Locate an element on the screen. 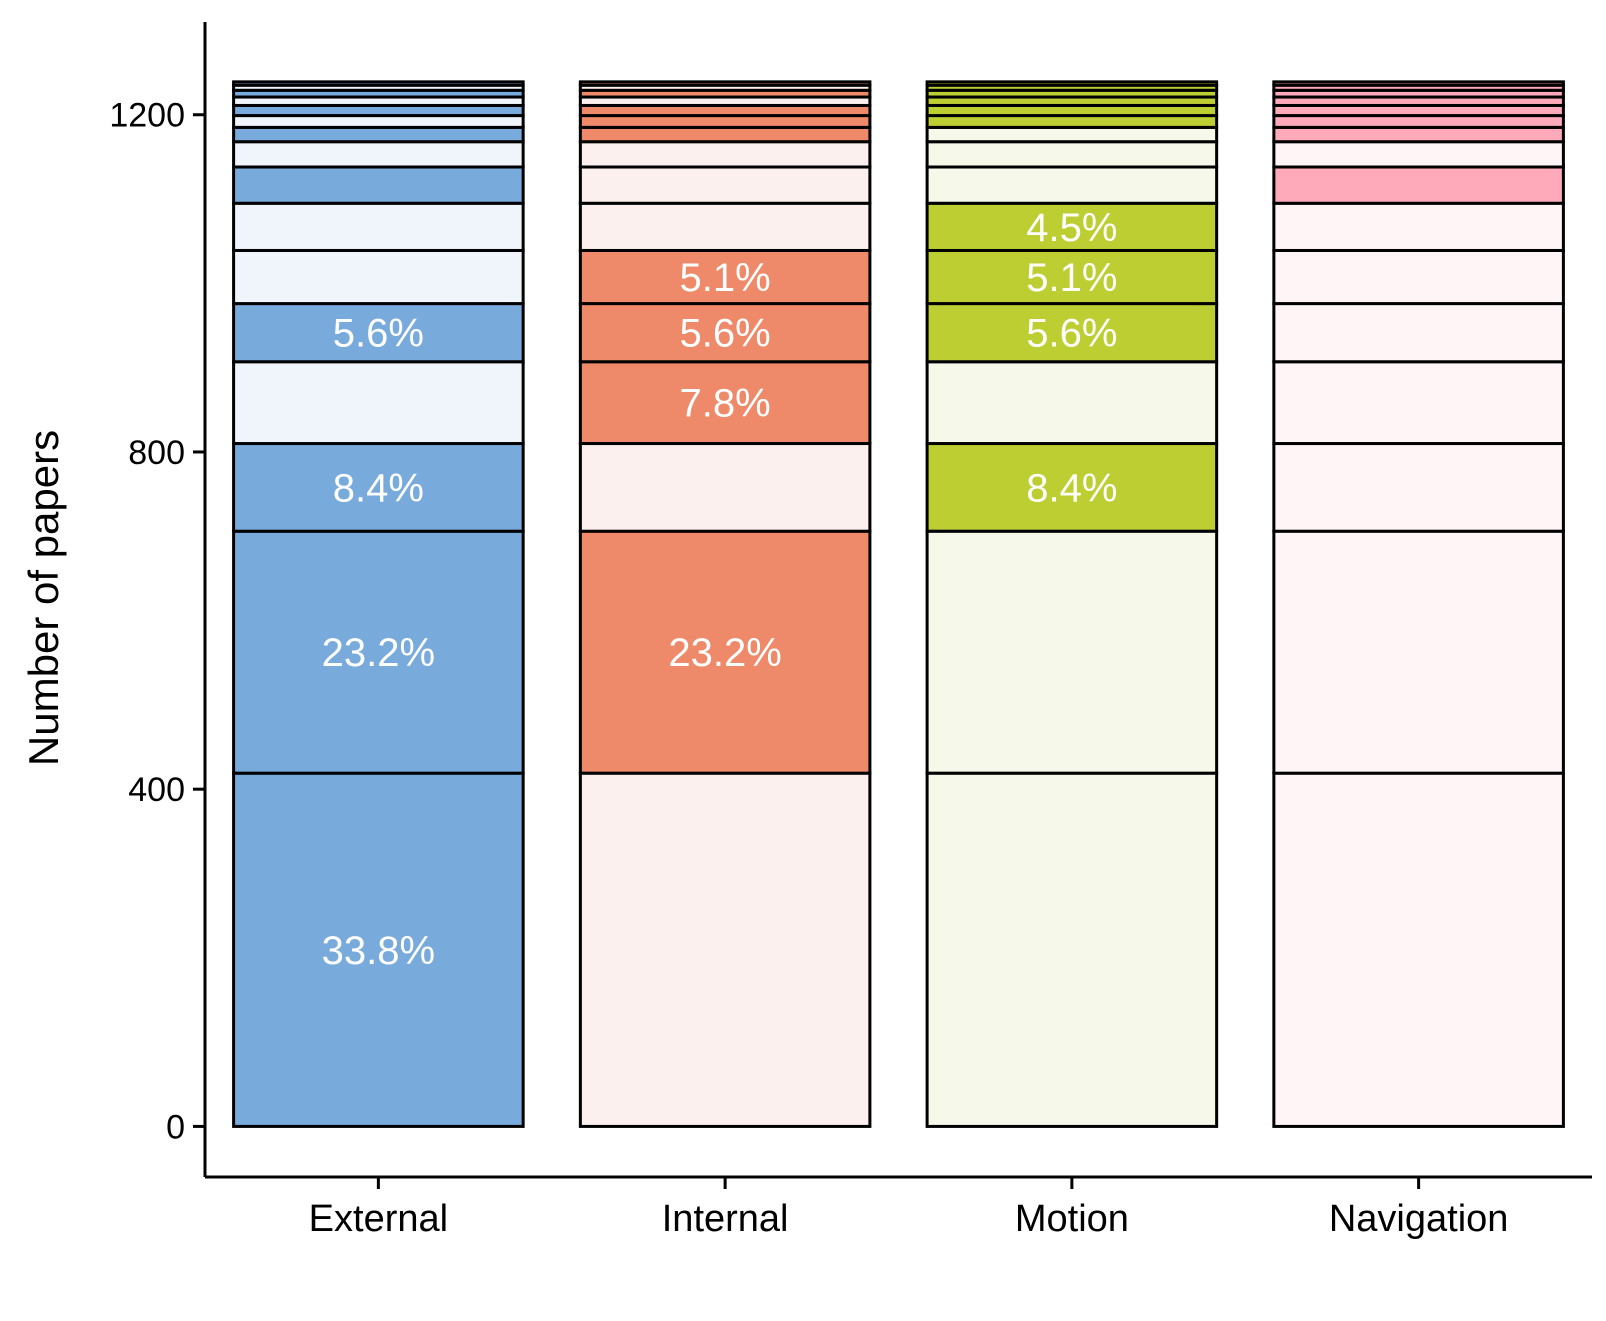 Image resolution: width=1606 pixels, height=1321 pixels. y-tick-label: 0 is located at coordinates (175, 1127).